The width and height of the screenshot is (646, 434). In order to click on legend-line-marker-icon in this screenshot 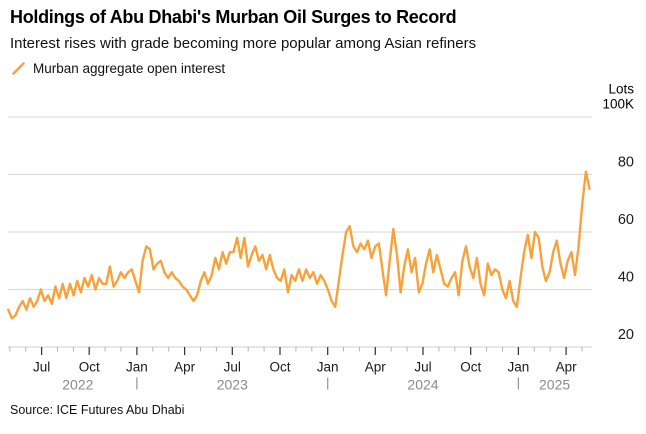, I will do `click(18, 68)`.